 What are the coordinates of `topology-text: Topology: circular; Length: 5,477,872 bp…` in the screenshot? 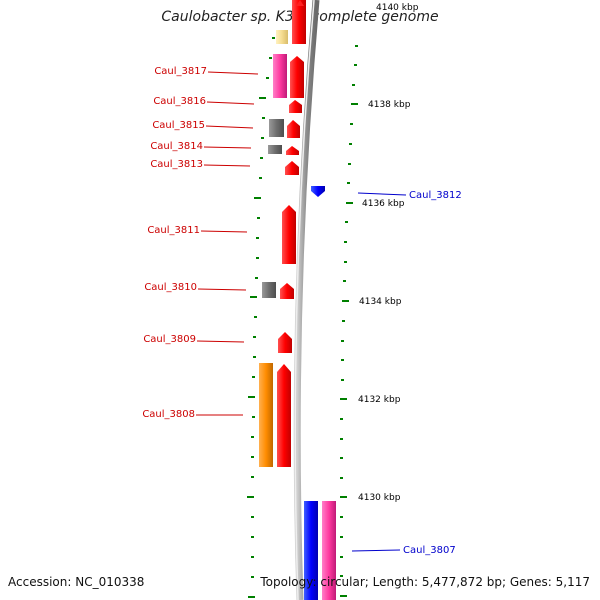 It's located at (425, 582).